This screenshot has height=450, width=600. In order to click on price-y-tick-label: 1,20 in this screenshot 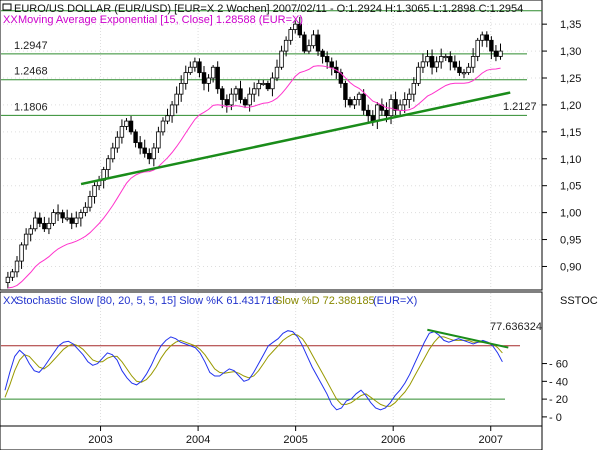, I will do `click(570, 106)`.